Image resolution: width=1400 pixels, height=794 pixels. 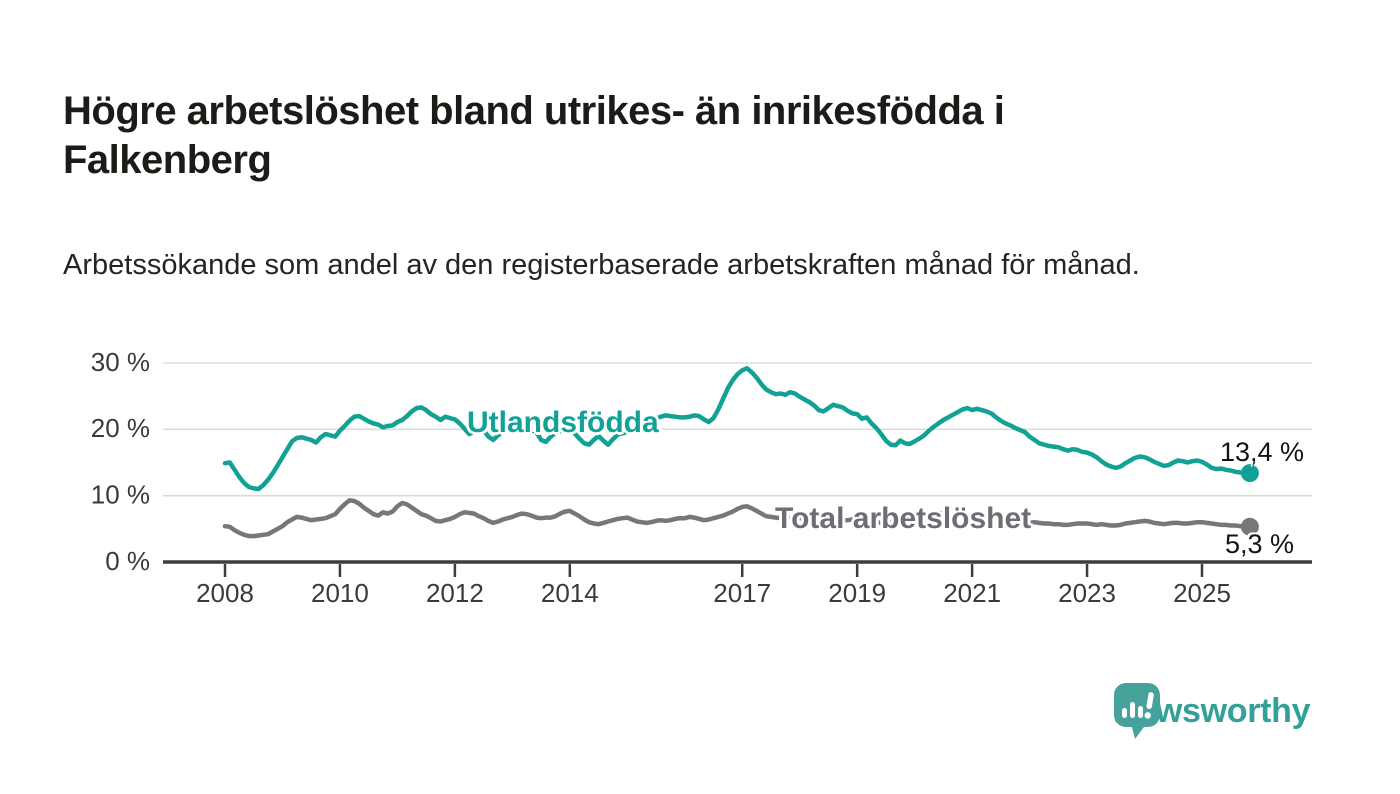 What do you see at coordinates (127, 561) in the screenshot?
I see `y-tick-label: 0 %` at bounding box center [127, 561].